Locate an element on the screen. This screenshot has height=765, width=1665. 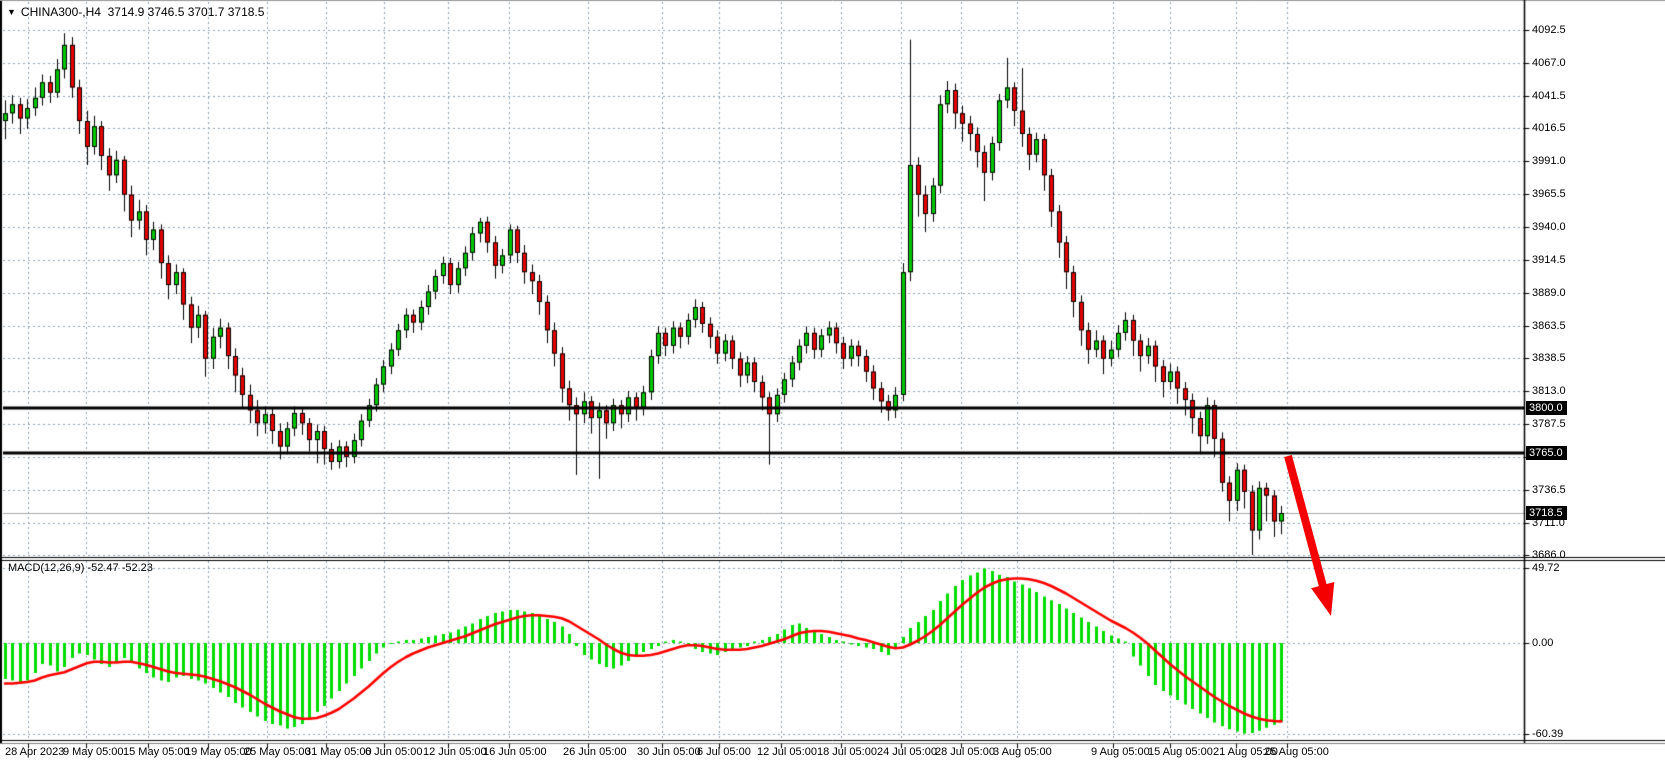
price-tick-label: 3991.0 is located at coordinates (1549, 161).